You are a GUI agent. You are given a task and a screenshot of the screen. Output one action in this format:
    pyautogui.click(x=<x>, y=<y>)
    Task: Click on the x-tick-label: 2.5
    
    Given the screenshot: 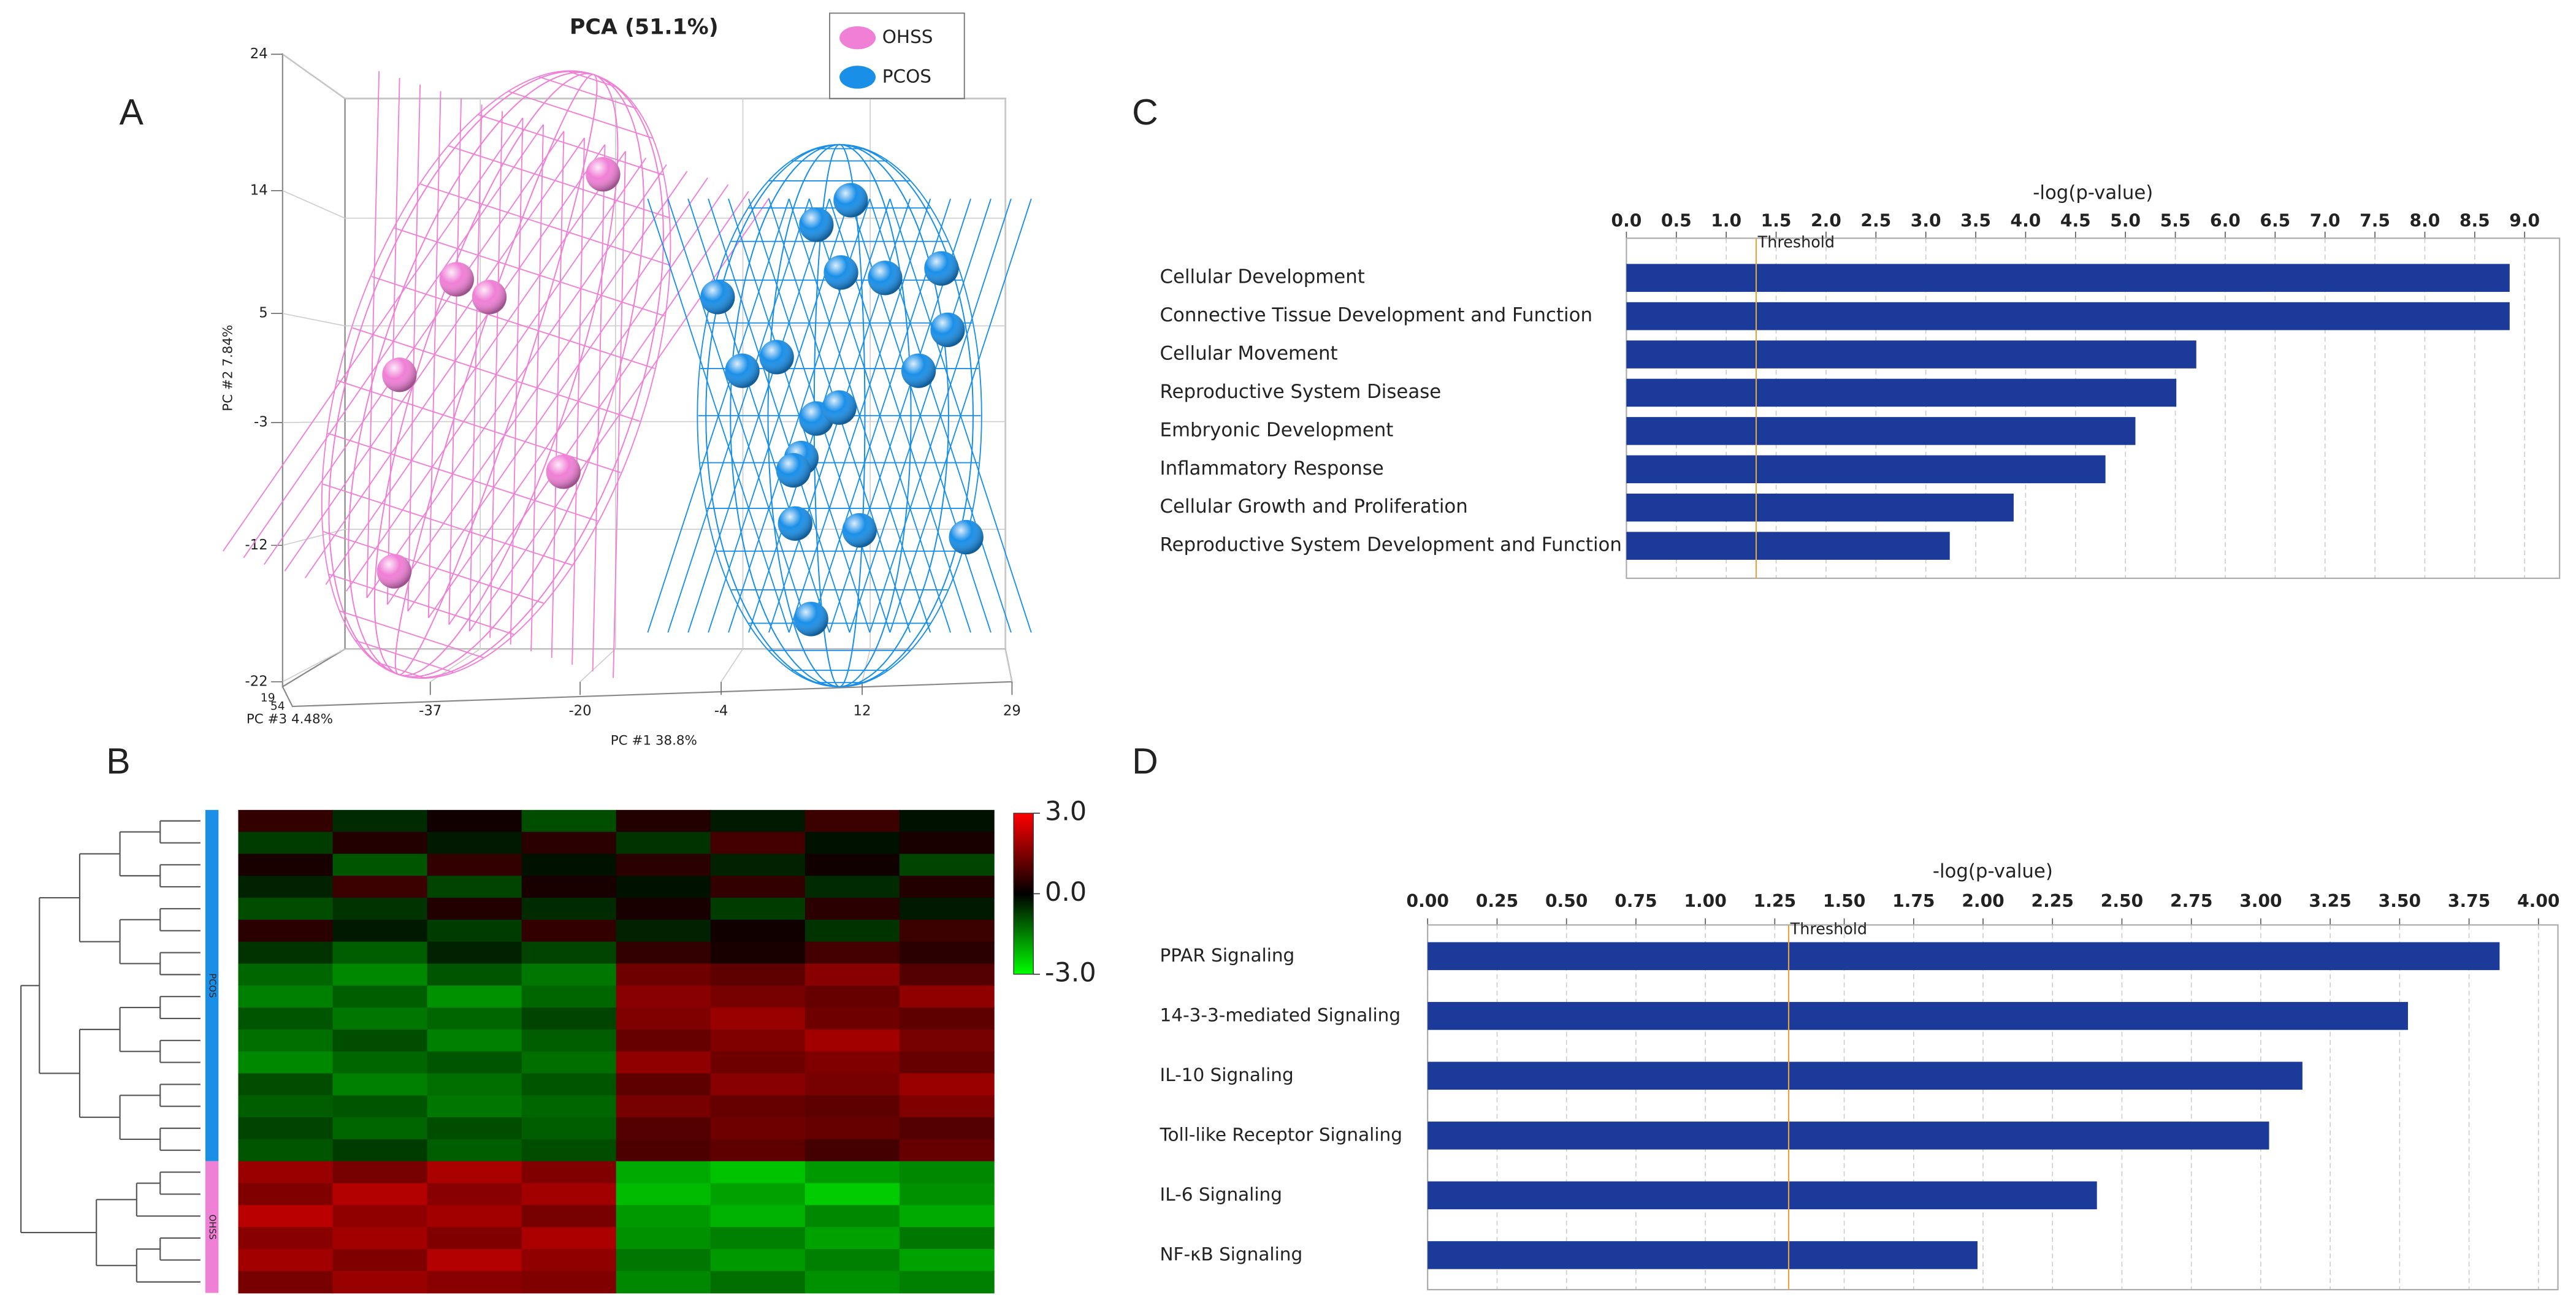 What is the action you would take?
    pyautogui.click(x=1875, y=221)
    